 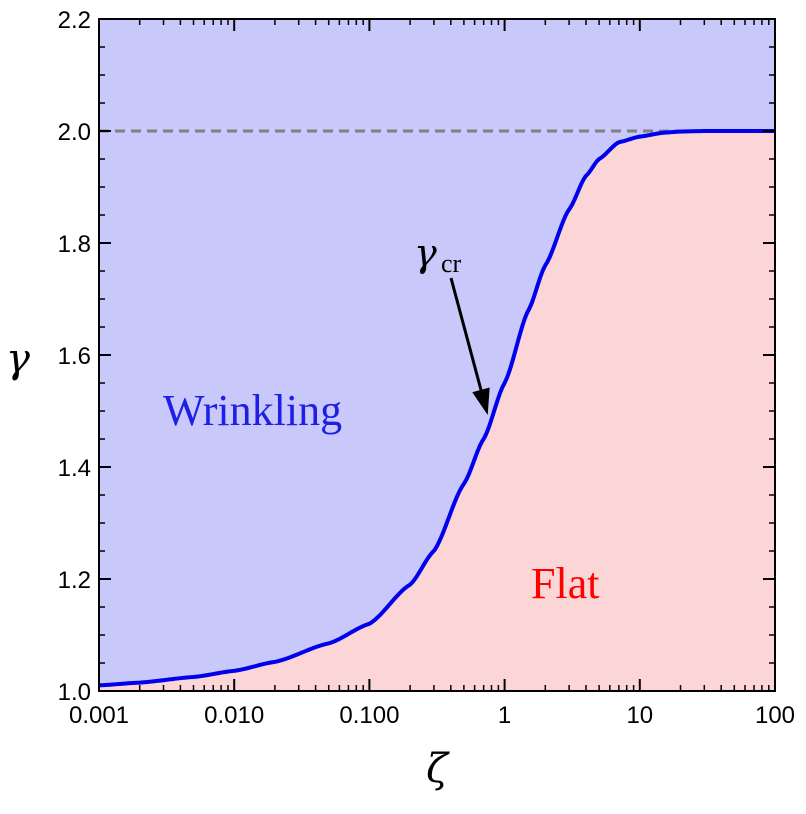 I want to click on annotation-arrow, so click(x=466, y=334).